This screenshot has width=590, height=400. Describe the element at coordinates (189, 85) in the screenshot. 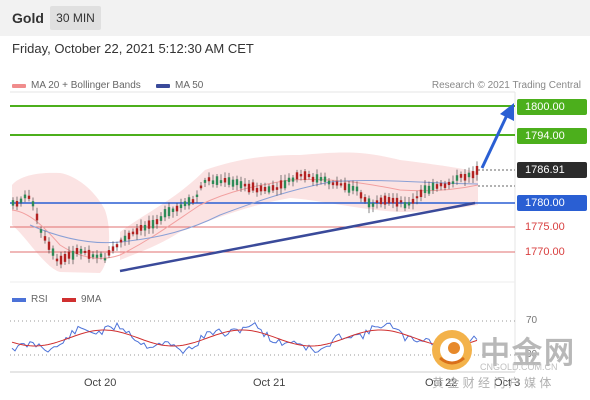

I see `legend-ma50-label: MA 50` at that location.